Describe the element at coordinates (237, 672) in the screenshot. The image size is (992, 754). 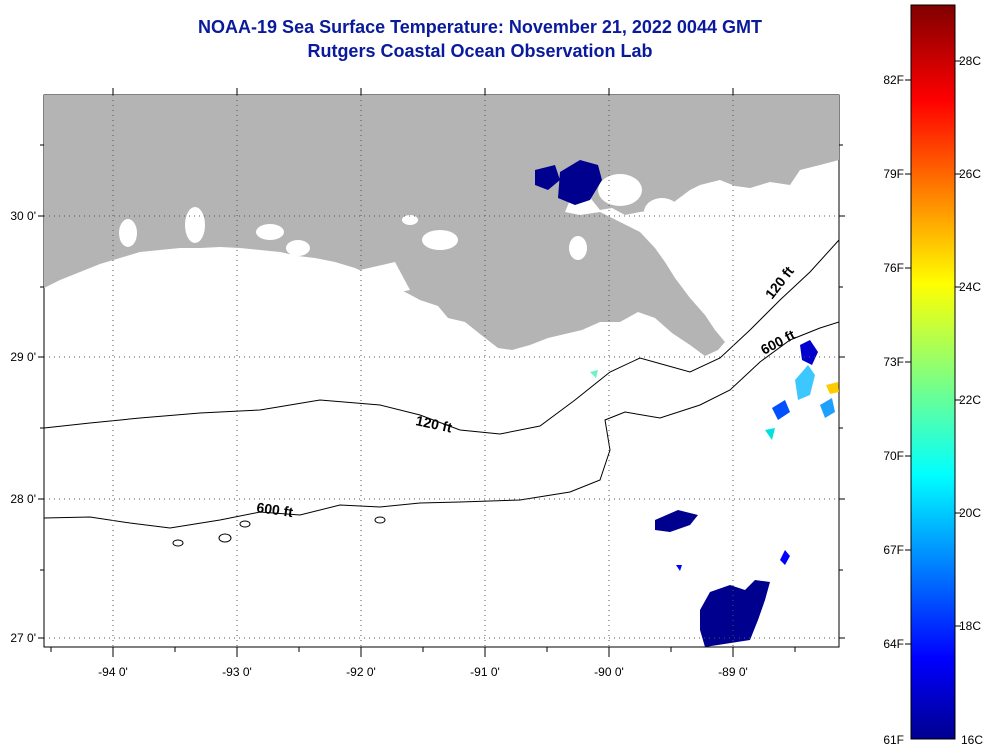
I see `lon-label: -93 0'` at that location.